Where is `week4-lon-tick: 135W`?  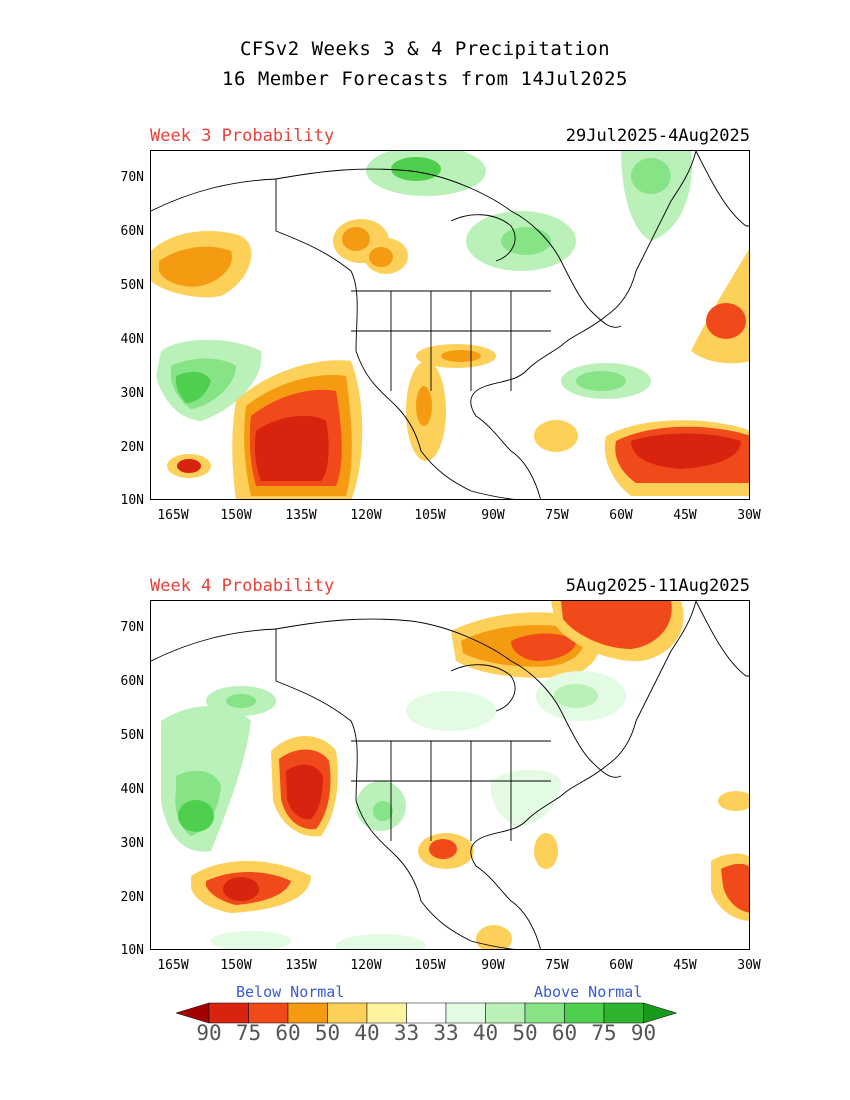 week4-lon-tick: 135W is located at coordinates (301, 965).